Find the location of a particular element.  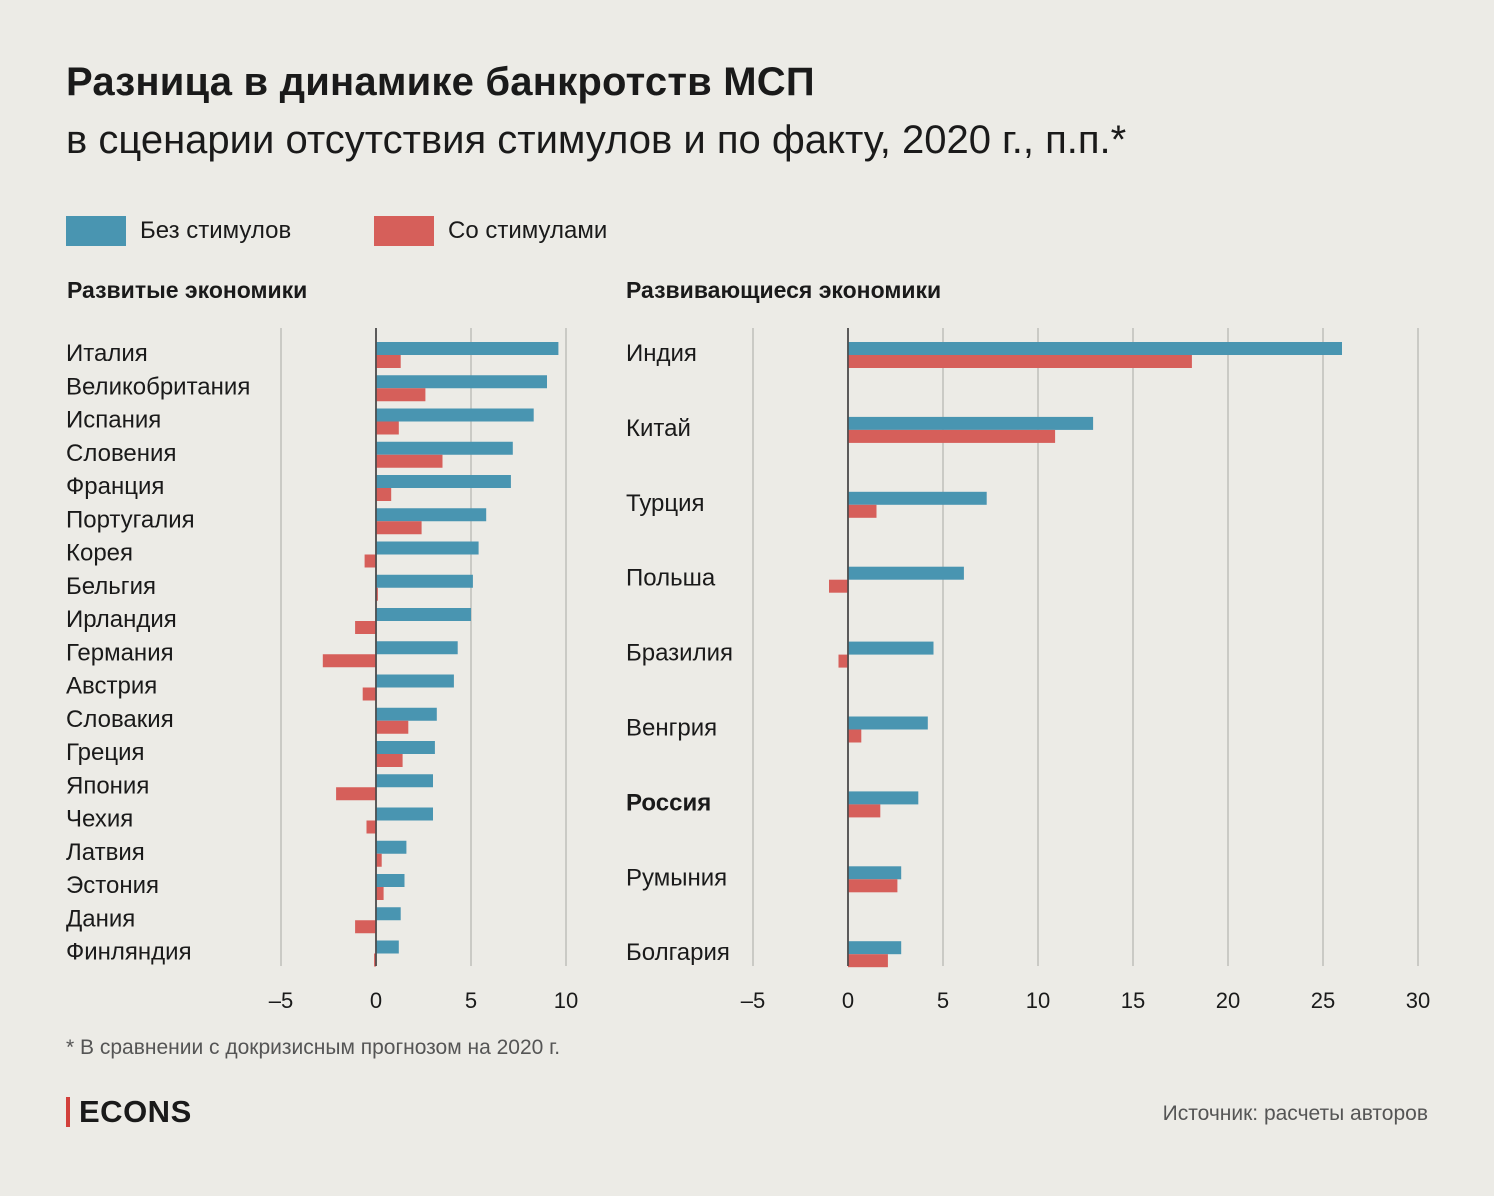

dev-tick-label: 0 is located at coordinates (376, 1000).